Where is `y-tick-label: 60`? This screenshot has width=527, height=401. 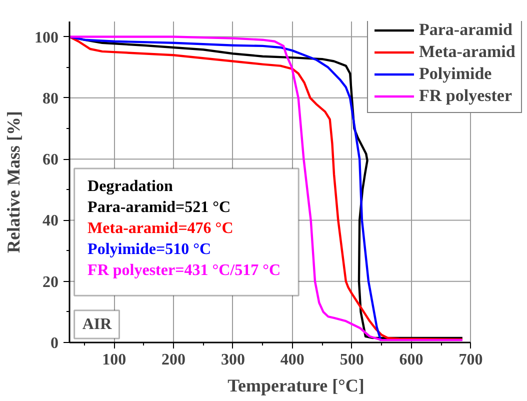 y-tick-label: 60 is located at coordinates (50, 160).